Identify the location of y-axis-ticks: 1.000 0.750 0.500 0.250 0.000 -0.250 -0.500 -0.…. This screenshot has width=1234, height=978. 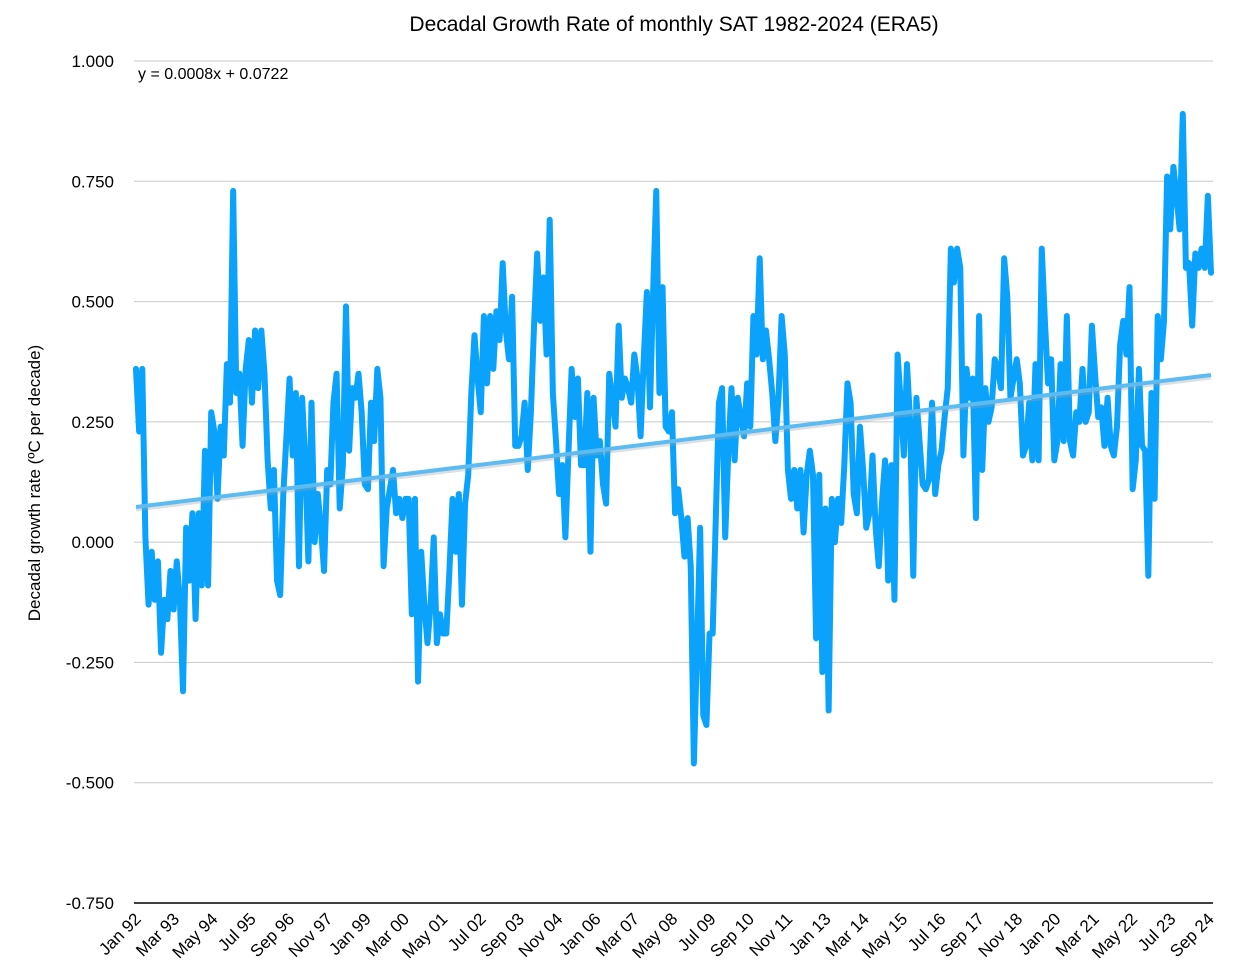
(90, 482).